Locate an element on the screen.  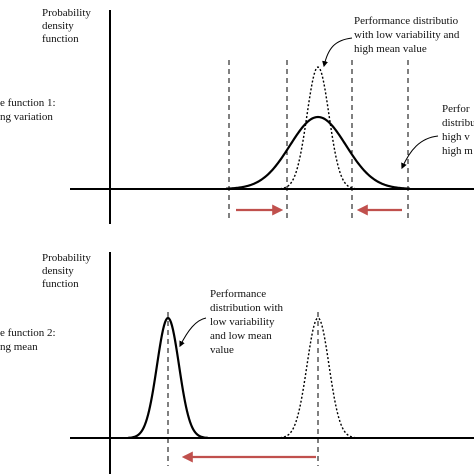
panel1-annotation-wide-line1: Perfor is located at coordinates (456, 109).